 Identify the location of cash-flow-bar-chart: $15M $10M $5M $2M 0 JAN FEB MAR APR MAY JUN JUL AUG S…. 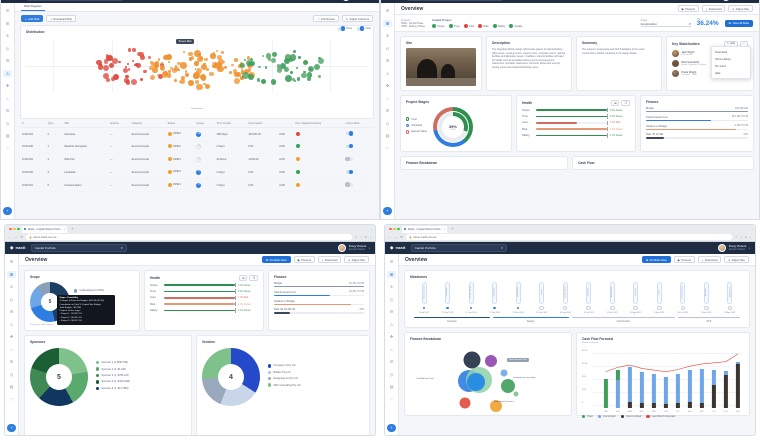
(663, 379).